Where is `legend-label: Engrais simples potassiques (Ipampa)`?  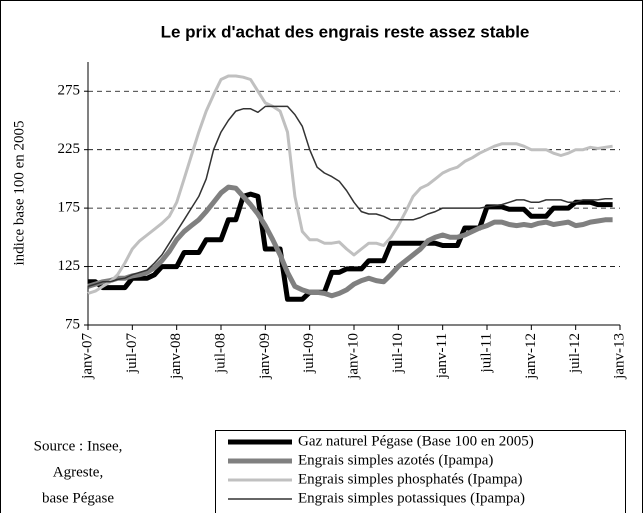 legend-label: Engrais simples potassiques (Ipampa) is located at coordinates (411, 498).